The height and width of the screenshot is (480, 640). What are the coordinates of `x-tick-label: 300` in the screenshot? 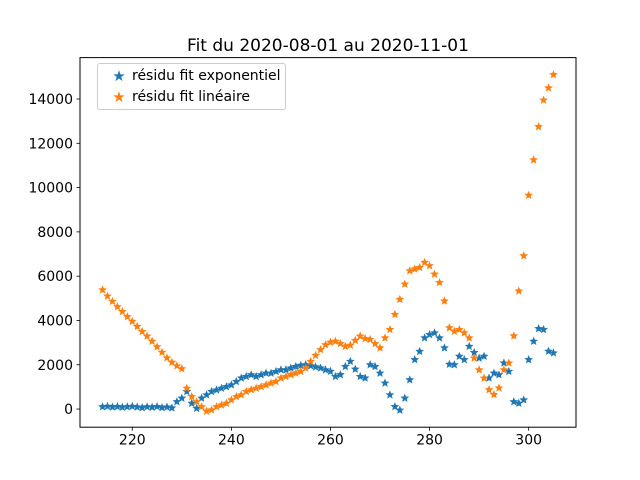 It's located at (528, 441).